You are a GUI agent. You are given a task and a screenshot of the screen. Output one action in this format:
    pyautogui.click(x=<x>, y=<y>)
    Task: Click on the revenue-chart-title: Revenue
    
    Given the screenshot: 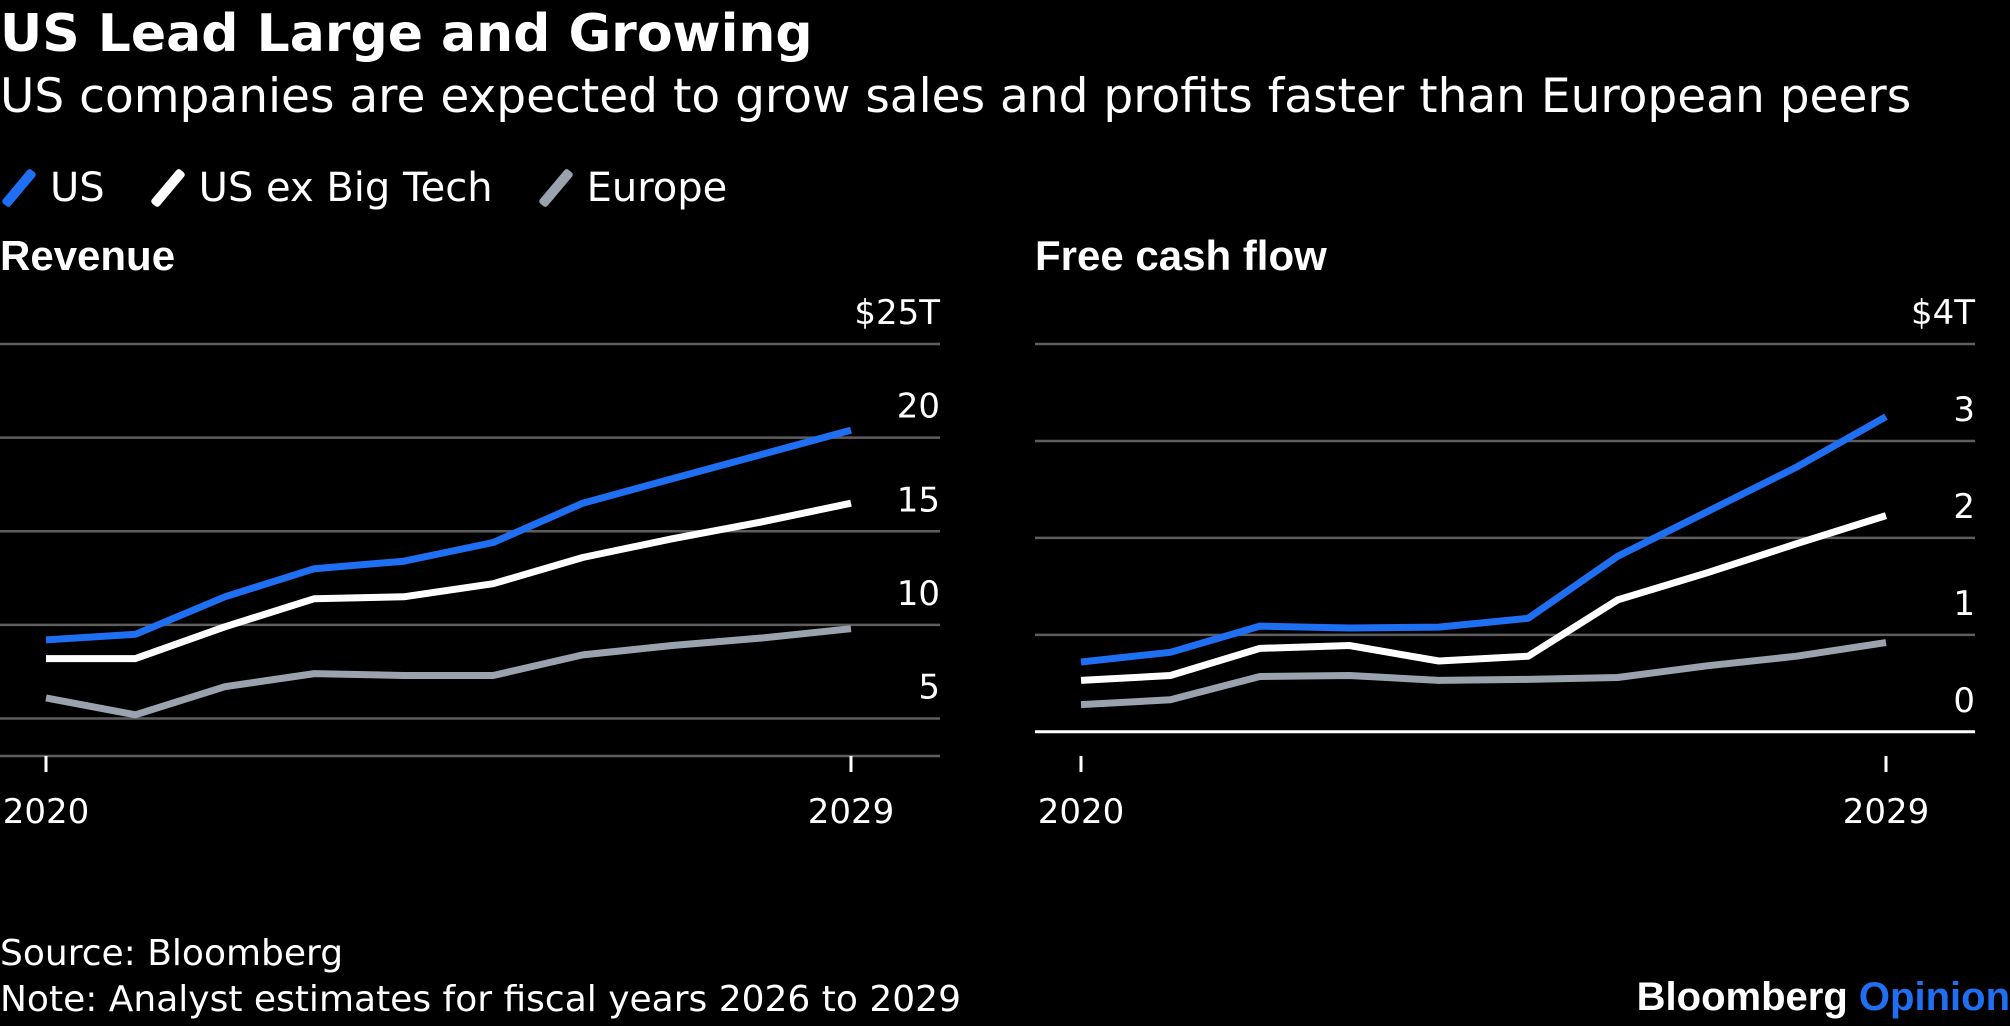 What is the action you would take?
    pyautogui.click(x=88, y=255)
    